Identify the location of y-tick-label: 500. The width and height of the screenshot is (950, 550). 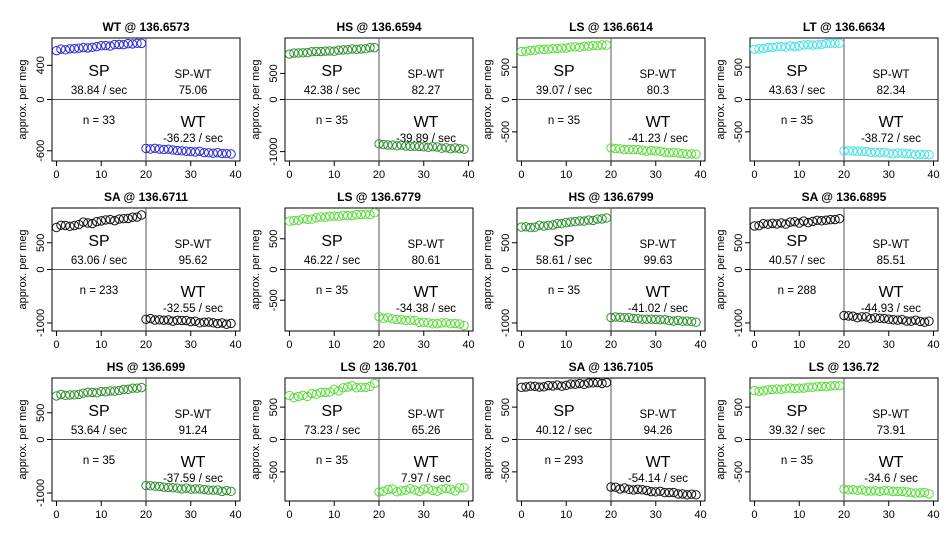
(739, 407).